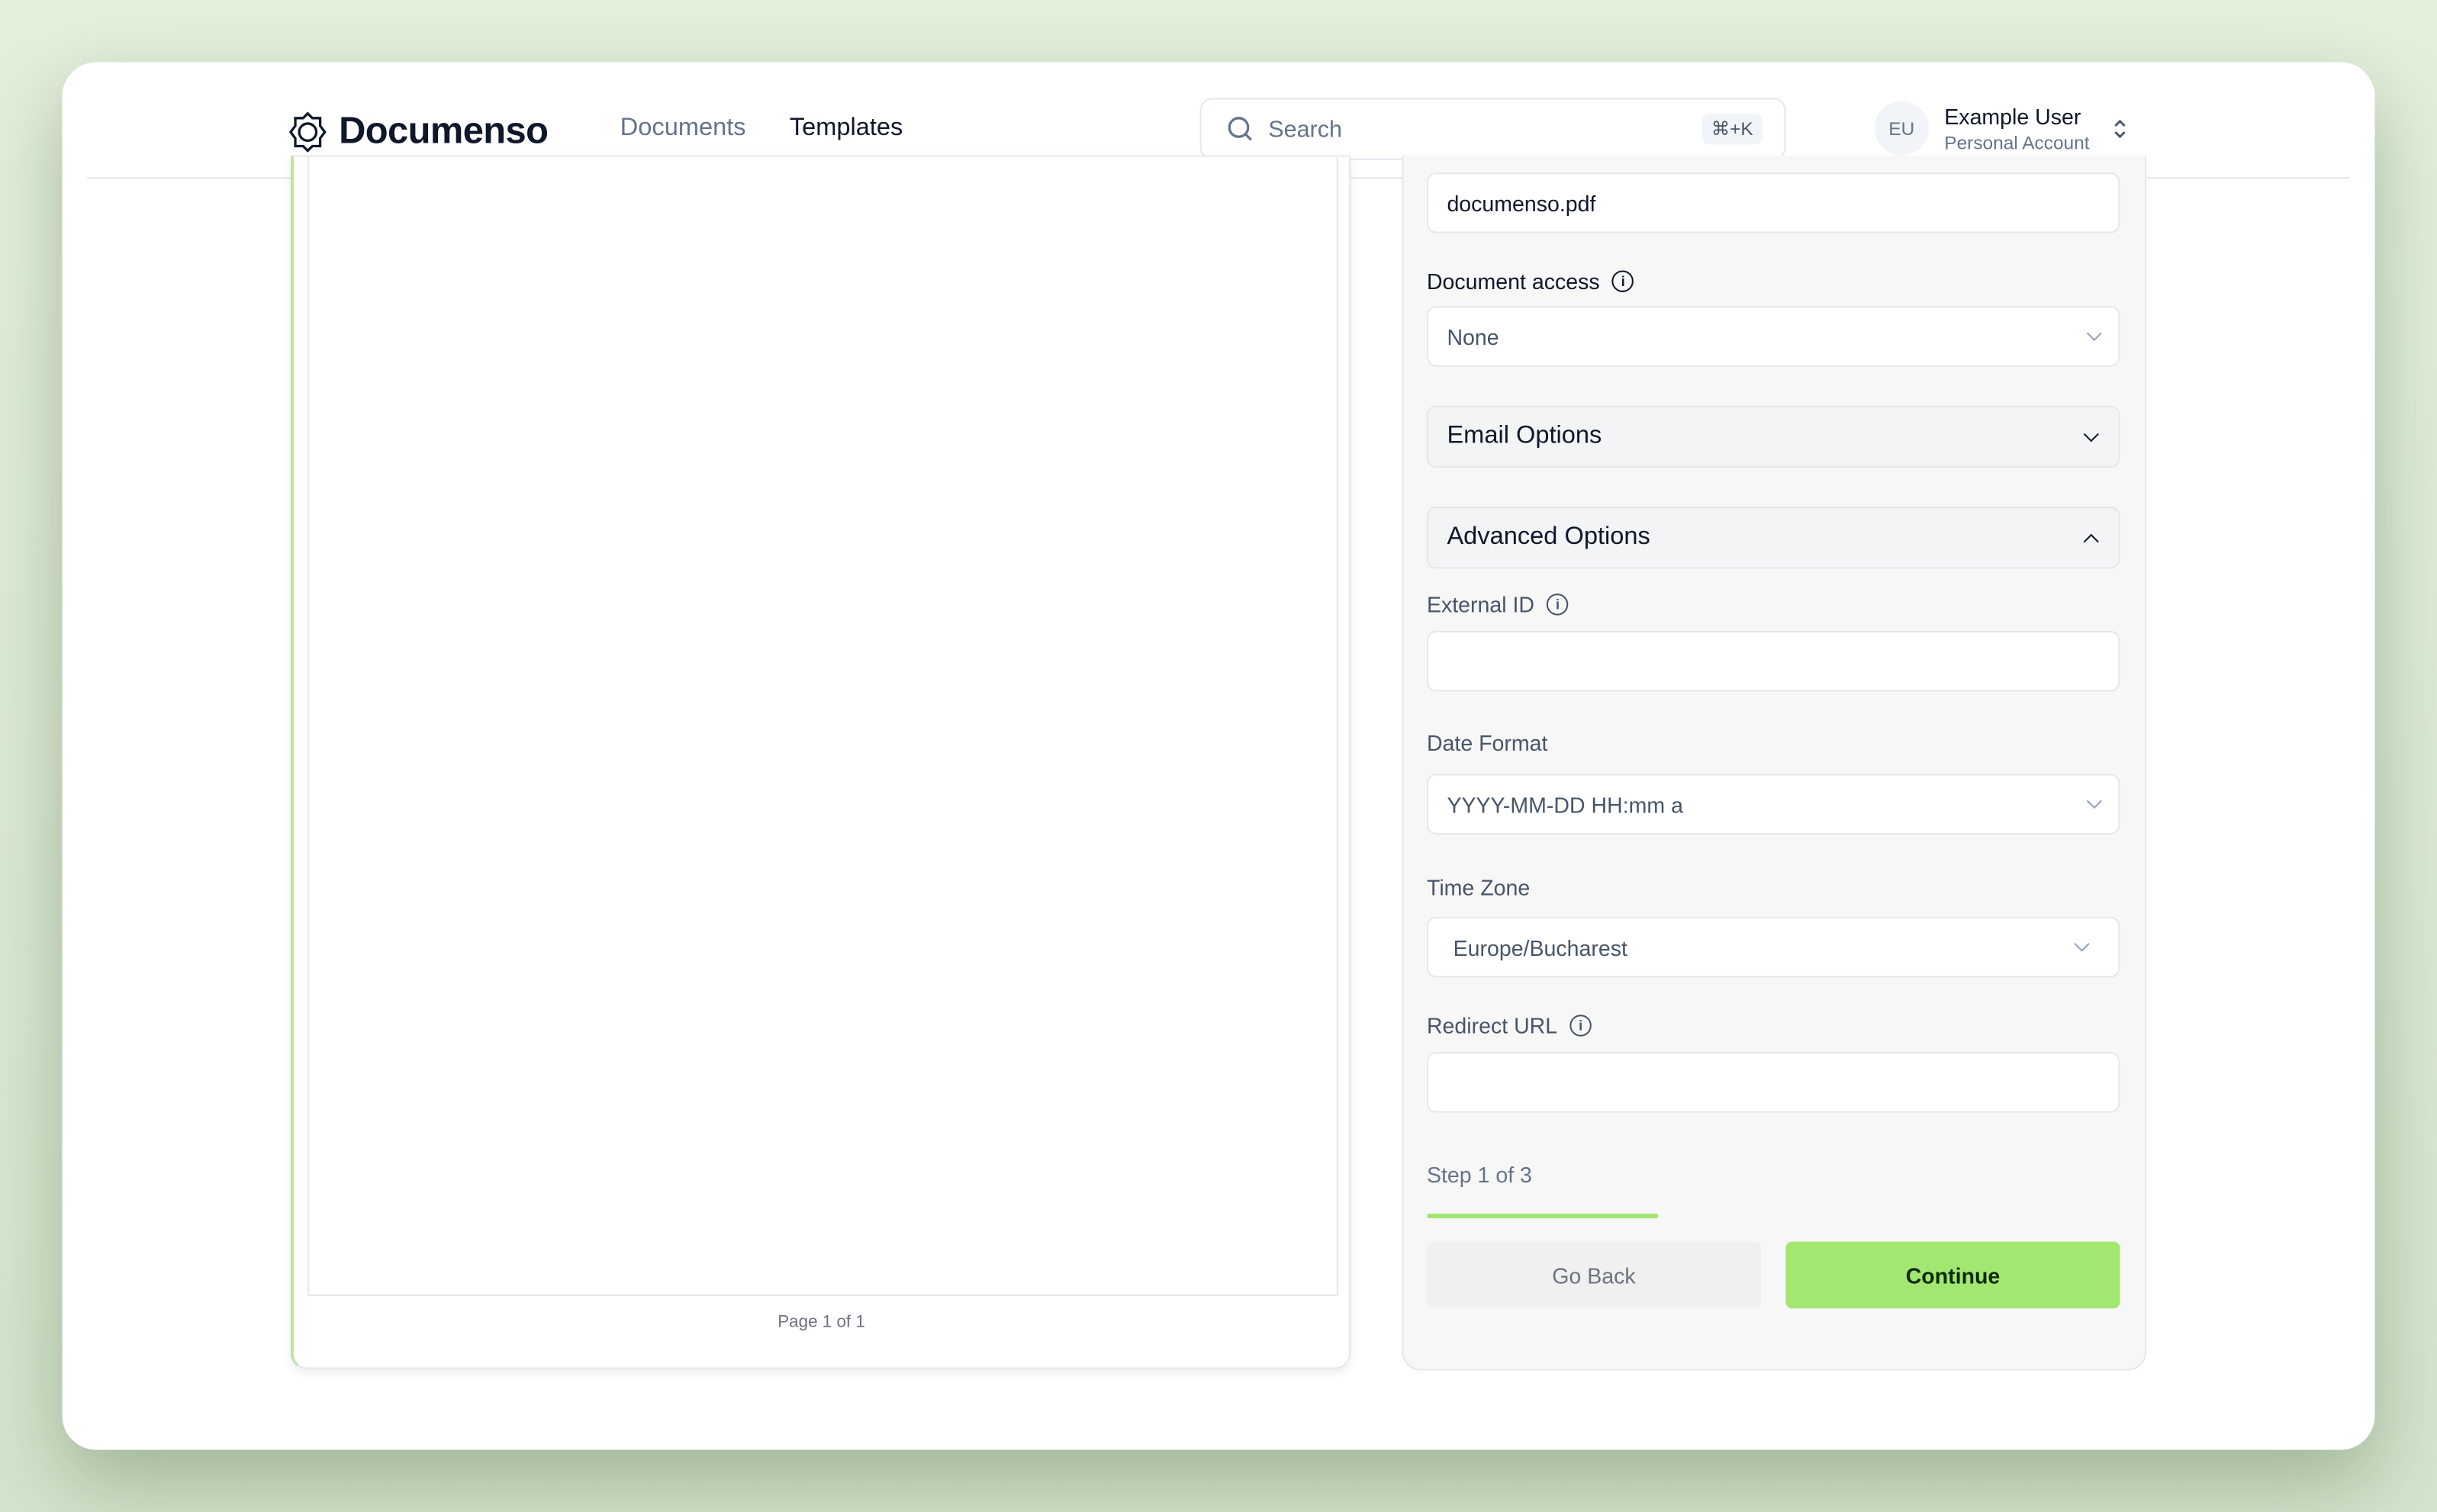 This screenshot has height=1512, width=2437. Describe the element at coordinates (1773, 437) in the screenshot. I see `email-options-accordion: Email Options` at that location.